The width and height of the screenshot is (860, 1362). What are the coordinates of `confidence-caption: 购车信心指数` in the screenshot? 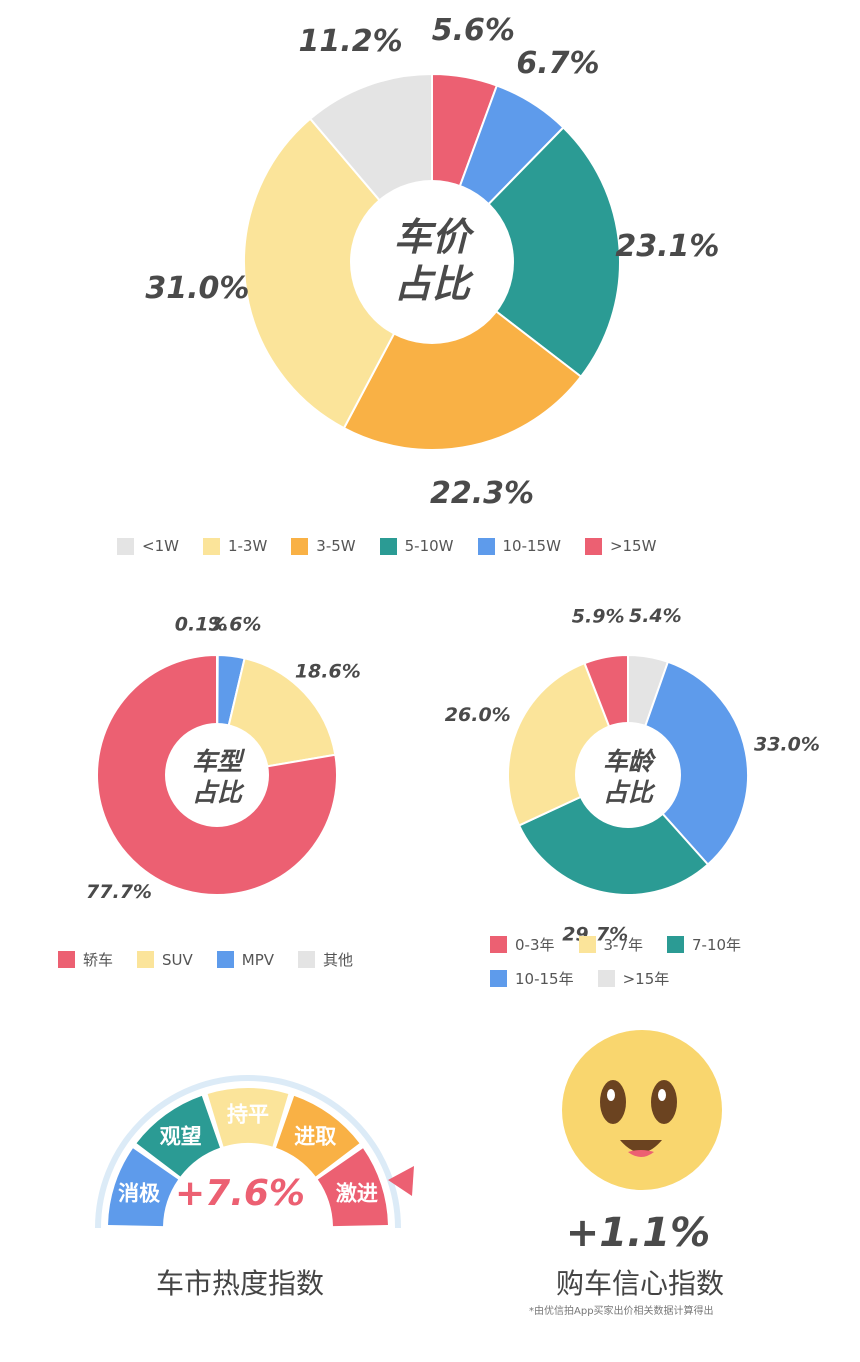 It's located at (639, 1283).